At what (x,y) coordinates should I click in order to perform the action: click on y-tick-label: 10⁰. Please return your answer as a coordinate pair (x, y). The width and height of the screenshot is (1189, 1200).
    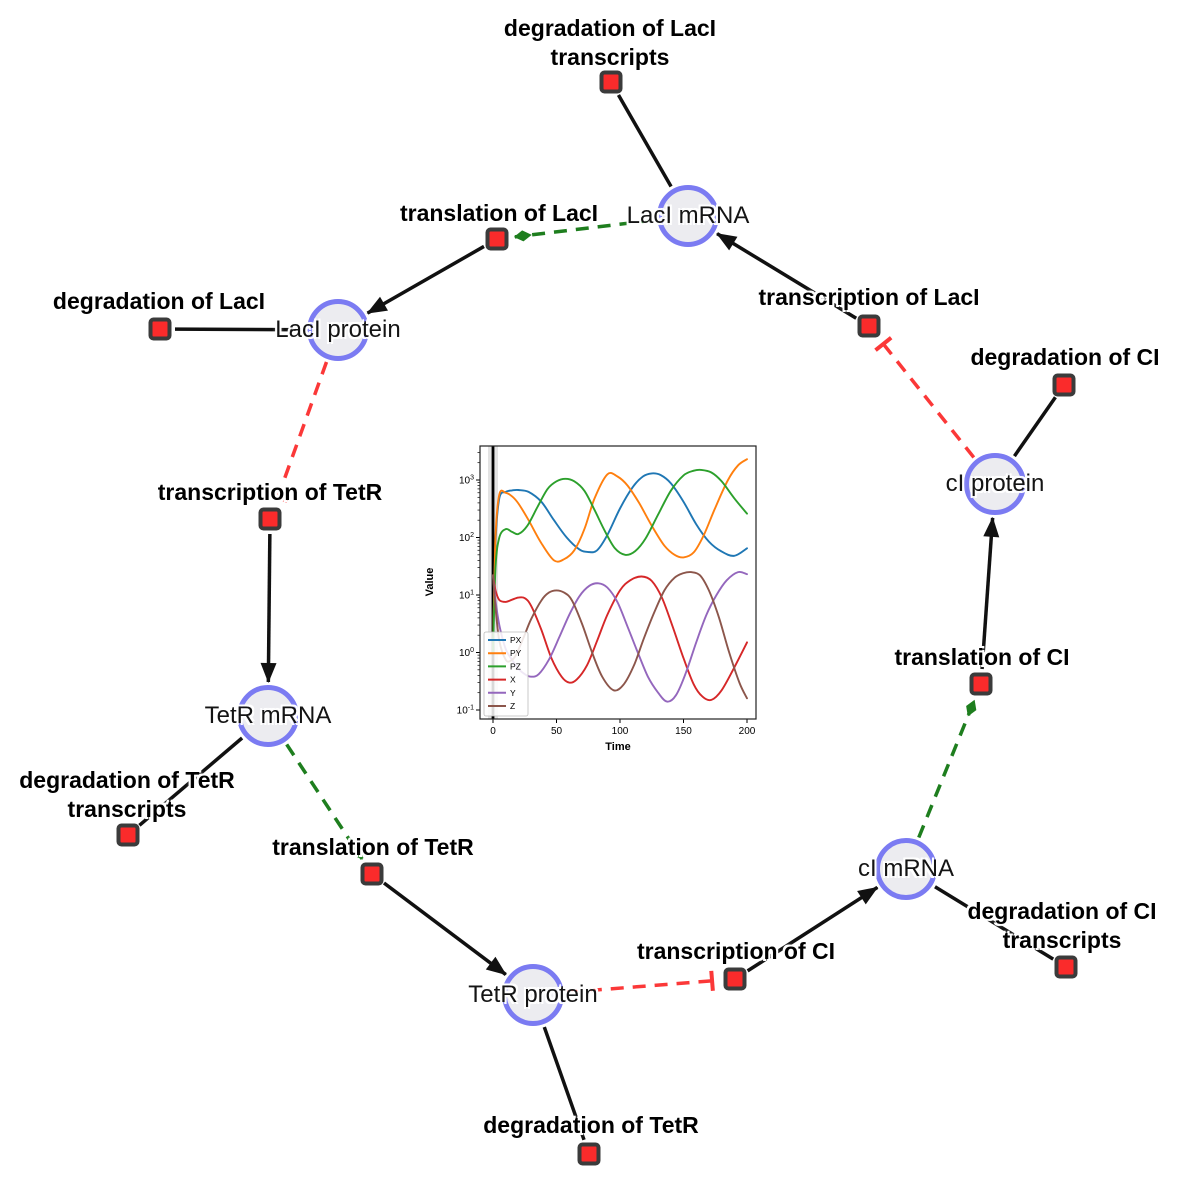
    Looking at the image, I should click on (466, 653).